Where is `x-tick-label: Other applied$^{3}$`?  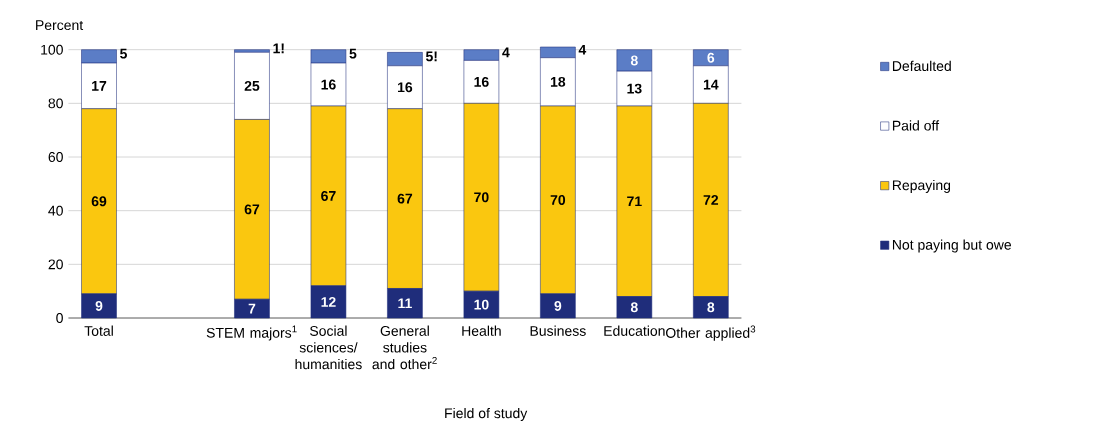
x-tick-label: Other applied$^{3}$ is located at coordinates (711, 333).